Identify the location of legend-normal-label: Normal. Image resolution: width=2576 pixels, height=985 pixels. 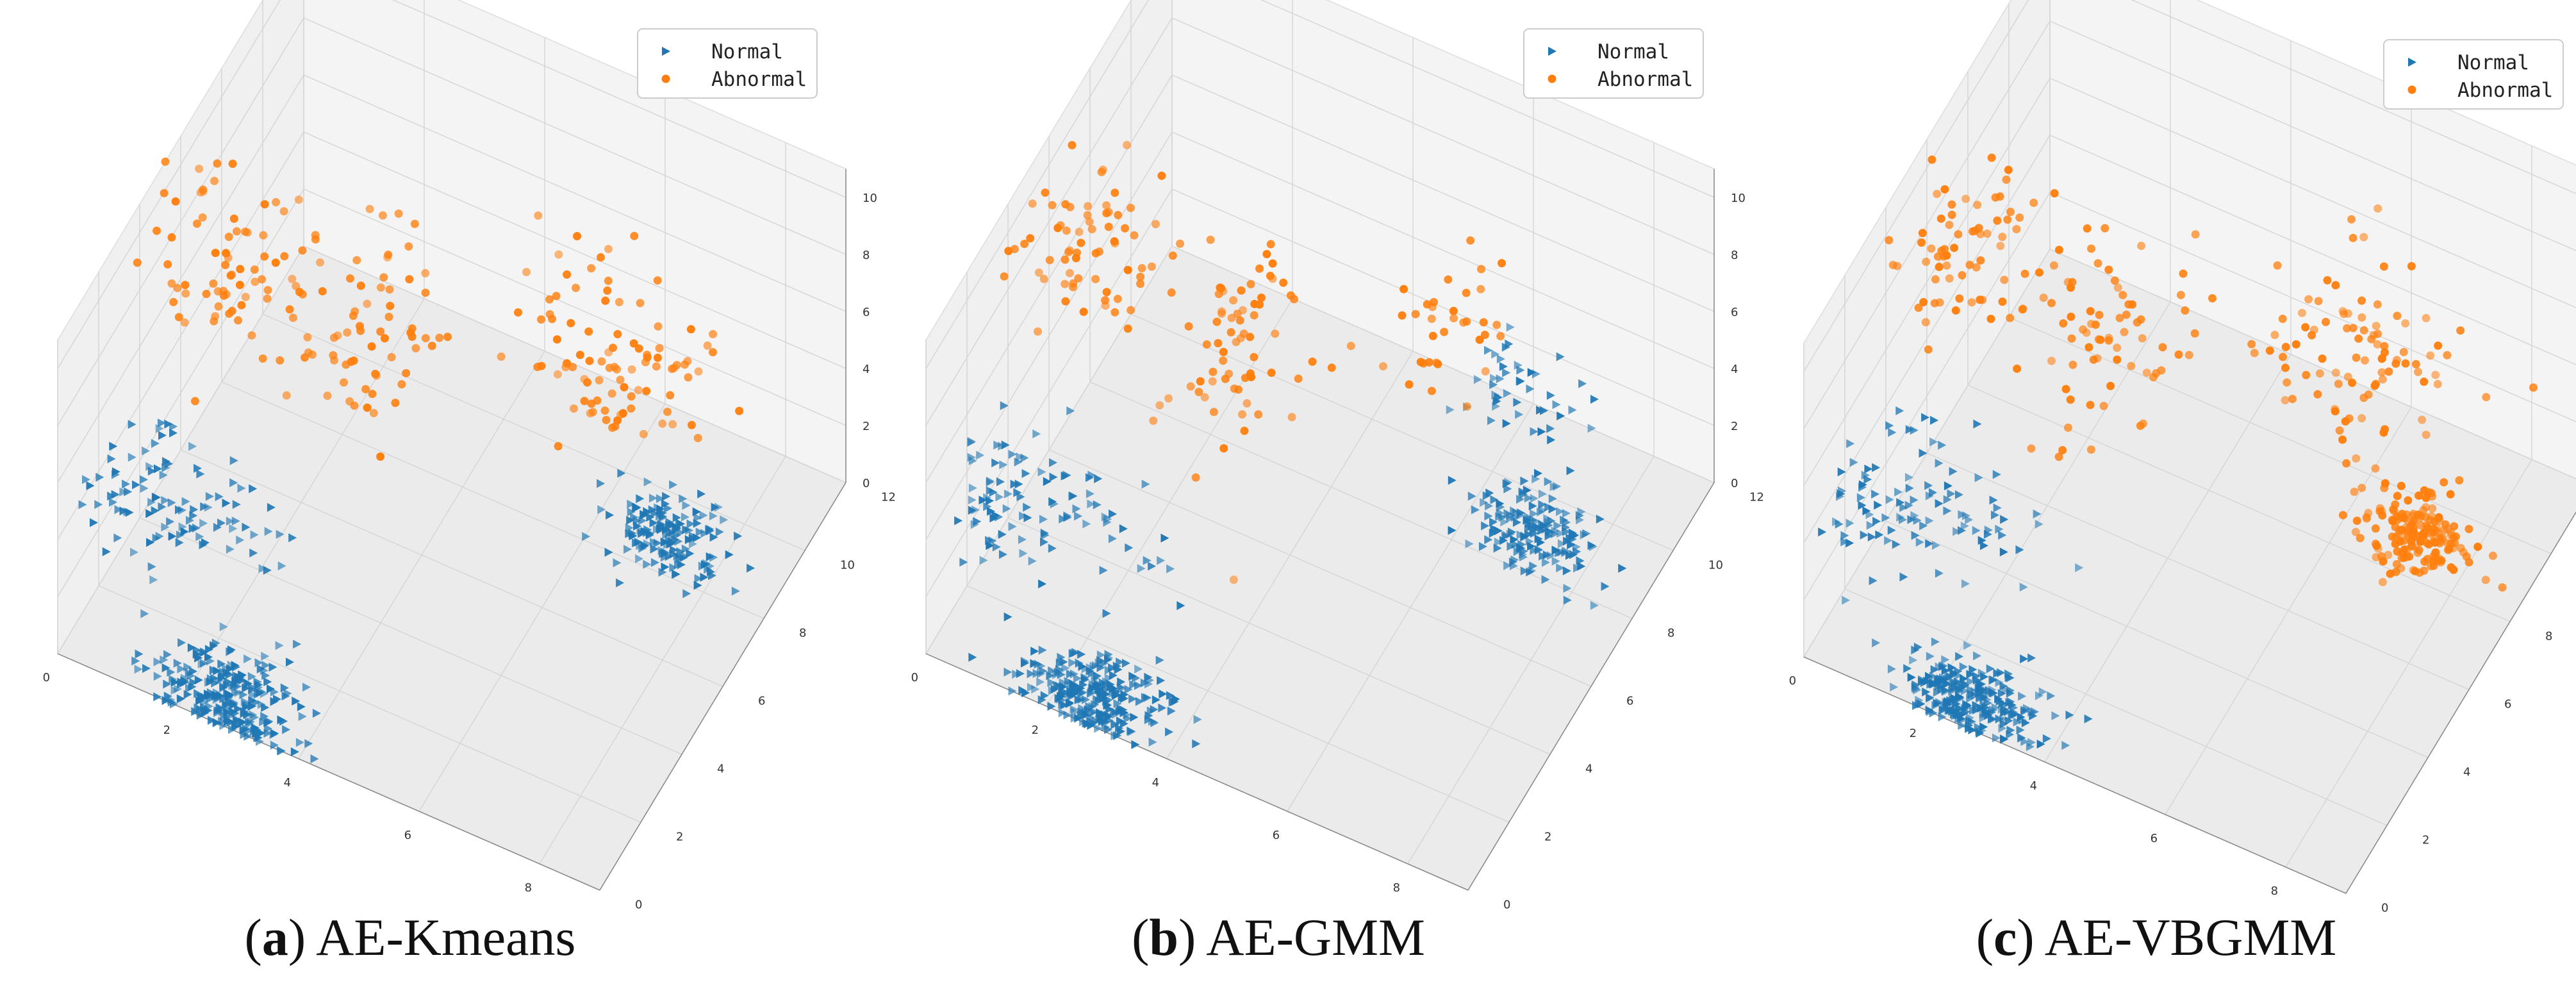
(1633, 51).